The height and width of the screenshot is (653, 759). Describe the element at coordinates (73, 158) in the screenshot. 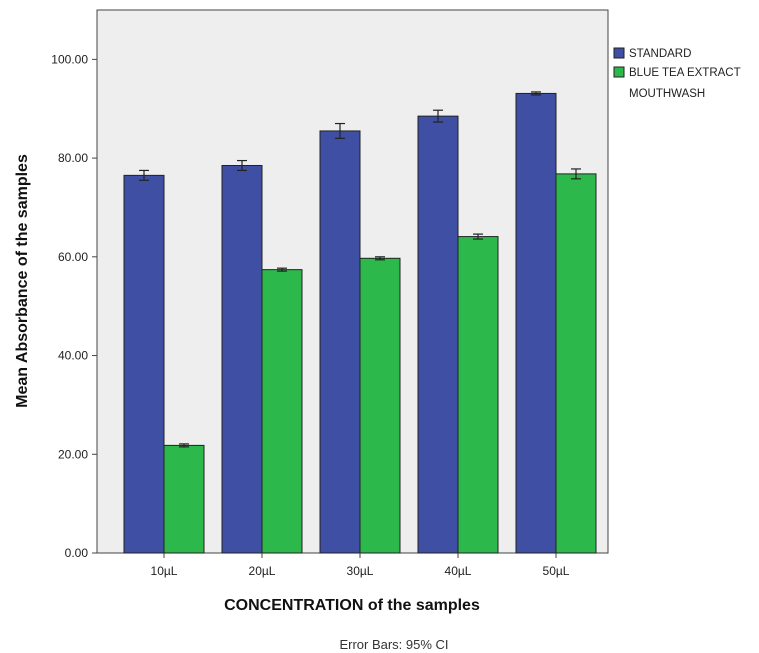

I see `y-tick-label: 80.00` at that location.